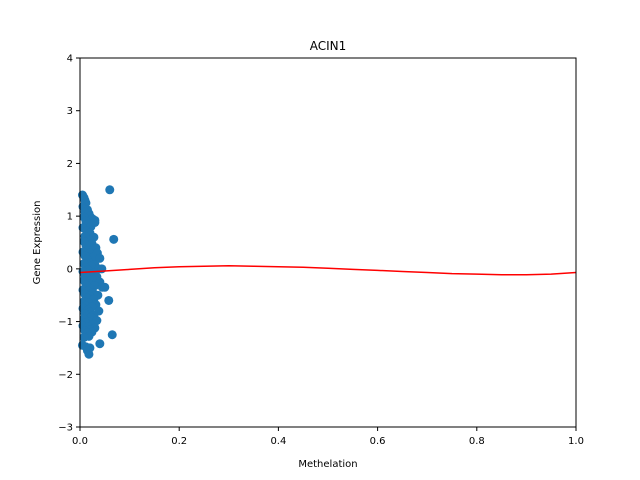  Describe the element at coordinates (70, 217) in the screenshot. I see `y-tick-label: 1` at that location.